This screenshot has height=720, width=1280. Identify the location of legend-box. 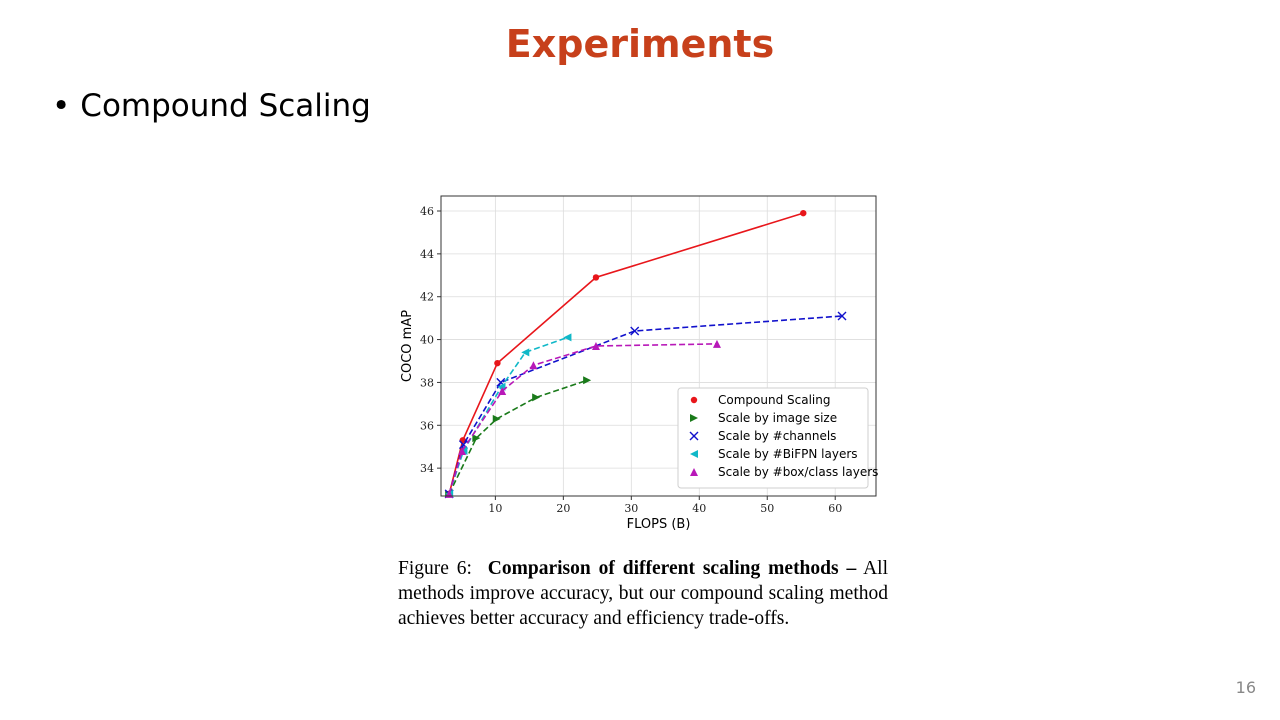
(773, 438).